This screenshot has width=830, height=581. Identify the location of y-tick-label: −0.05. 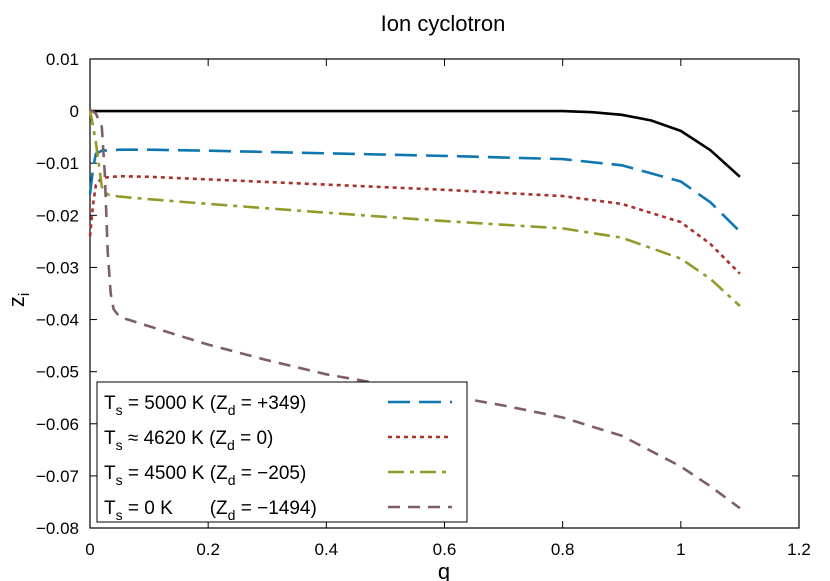
(57, 372).